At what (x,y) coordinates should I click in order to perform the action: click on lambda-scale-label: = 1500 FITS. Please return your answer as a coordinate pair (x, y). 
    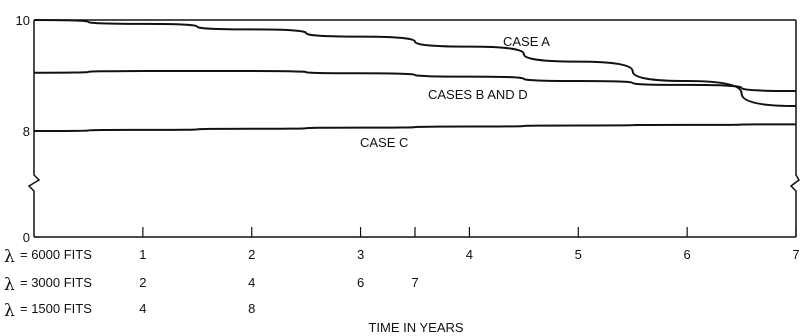
    Looking at the image, I should click on (56, 308).